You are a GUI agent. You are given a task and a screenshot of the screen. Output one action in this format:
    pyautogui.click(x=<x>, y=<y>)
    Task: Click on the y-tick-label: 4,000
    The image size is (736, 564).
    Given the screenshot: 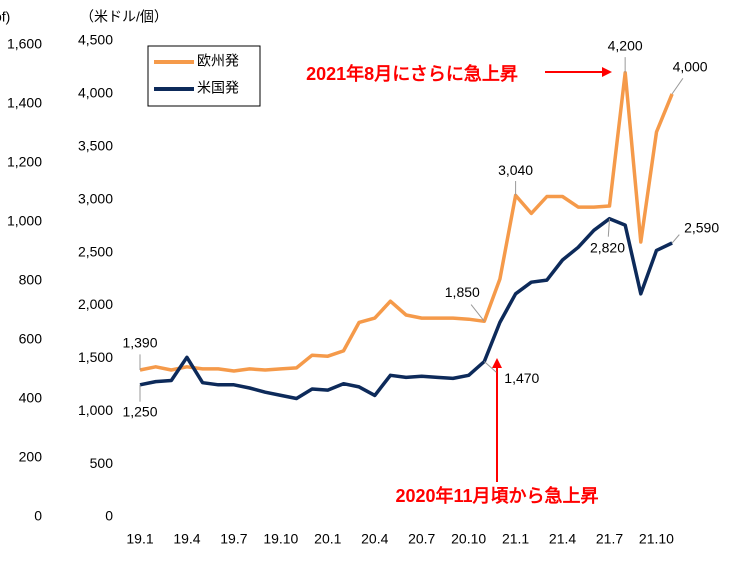 What is the action you would take?
    pyautogui.click(x=95, y=93)
    